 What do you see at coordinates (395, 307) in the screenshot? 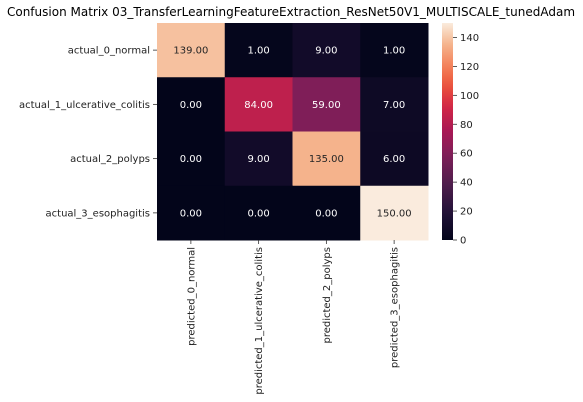
I see `x-tick-label: predicted_3_esophagitis` at bounding box center [395, 307].